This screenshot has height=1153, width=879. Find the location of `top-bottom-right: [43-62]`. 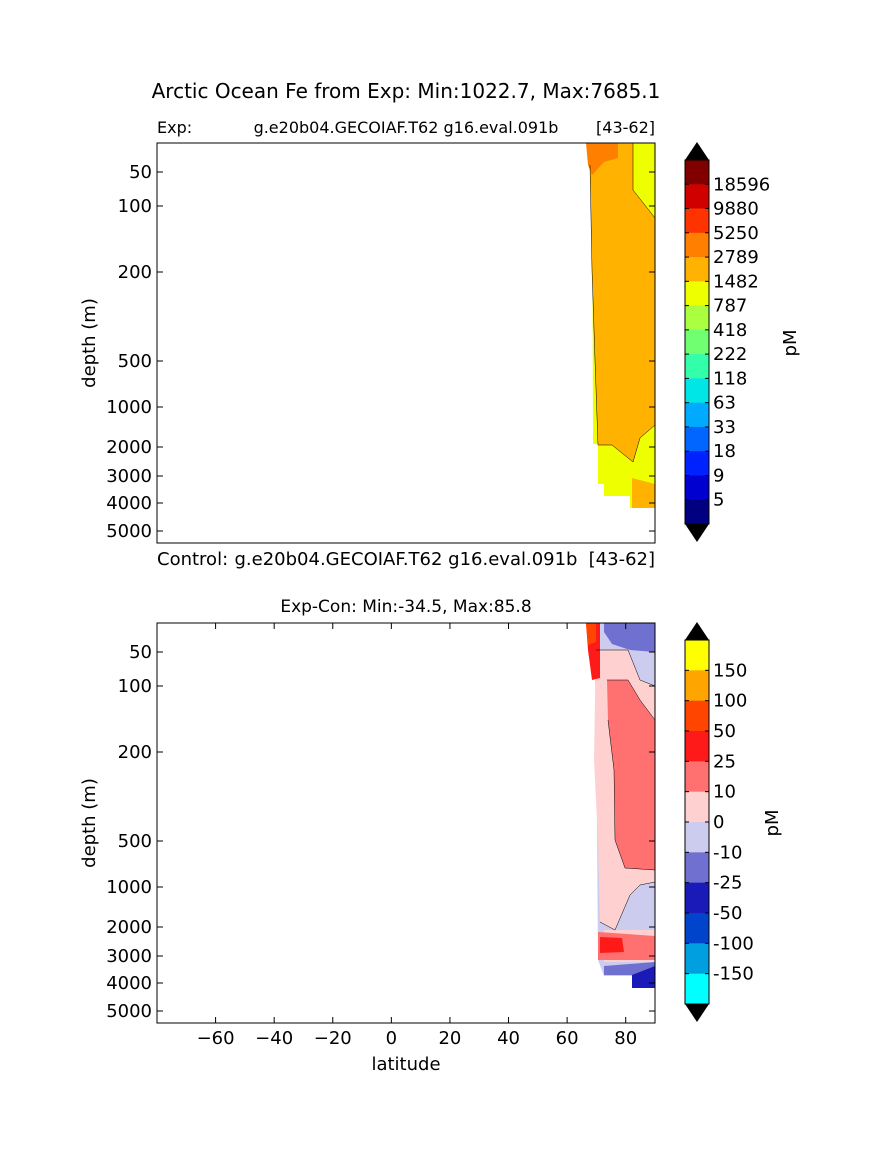

top-bottom-right: [43-62] is located at coordinates (622, 559).